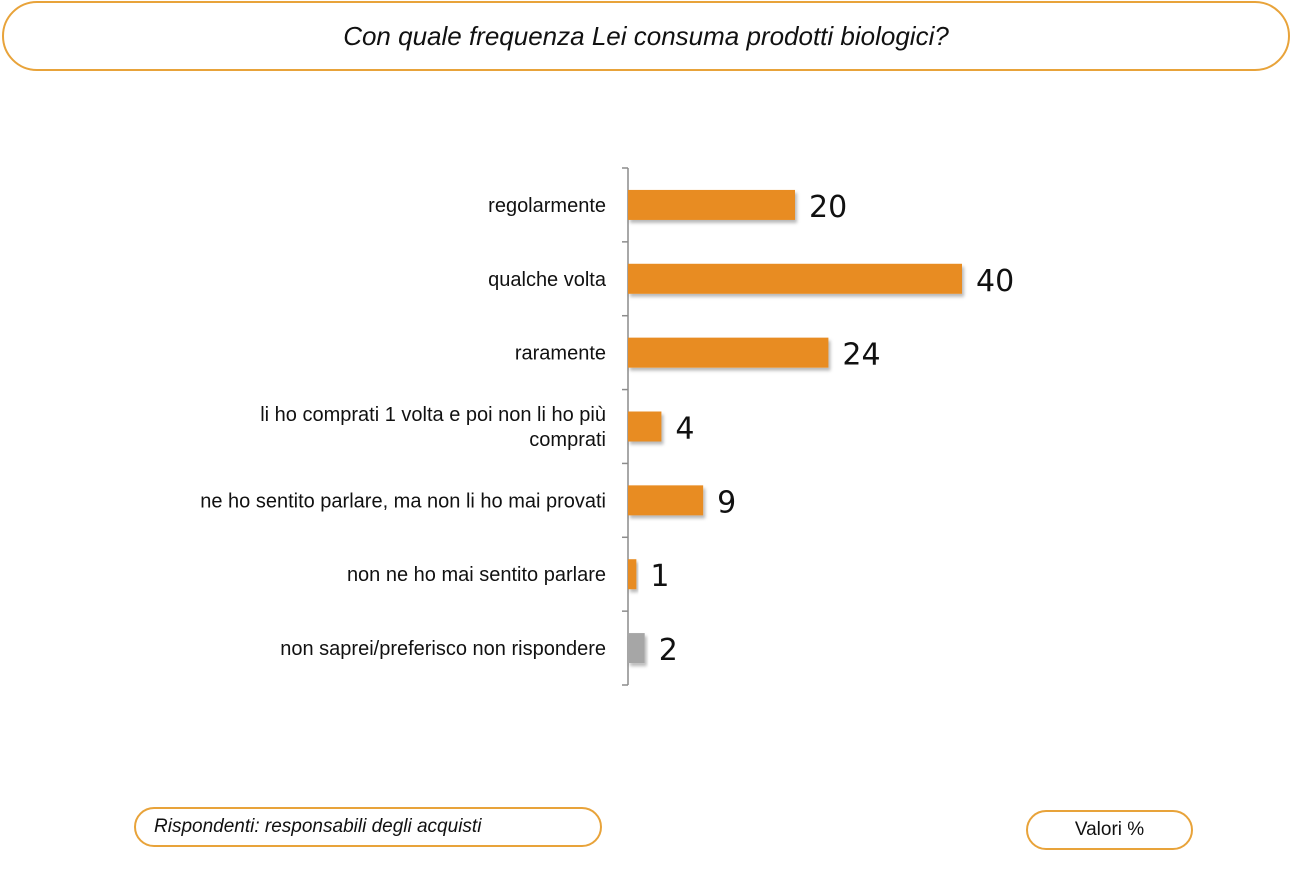 The width and height of the screenshot is (1294, 884). What do you see at coordinates (828, 207) in the screenshot?
I see `data-label: 20` at bounding box center [828, 207].